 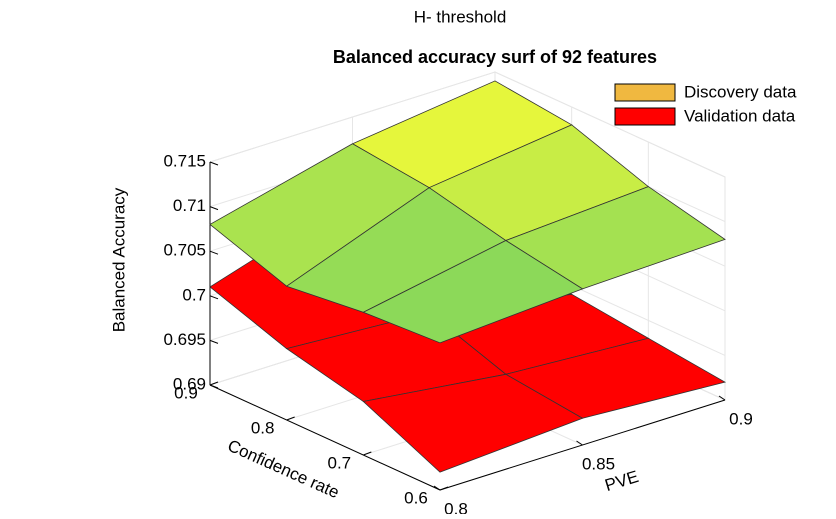 What do you see at coordinates (460, 16) in the screenshot?
I see `suptitle: H- threshold` at bounding box center [460, 16].